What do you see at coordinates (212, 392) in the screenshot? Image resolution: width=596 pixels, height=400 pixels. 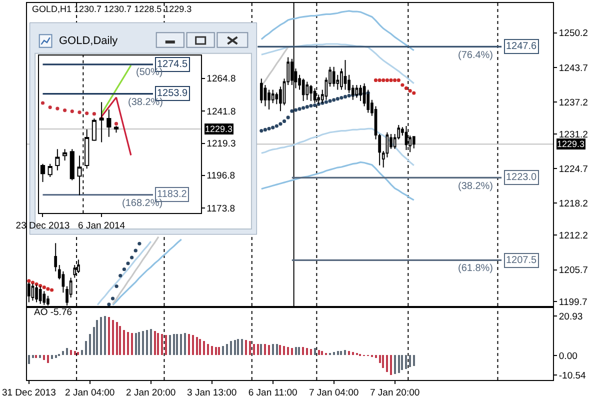 I see `x-tick-label: 3 Jan 13:00` at bounding box center [212, 392].